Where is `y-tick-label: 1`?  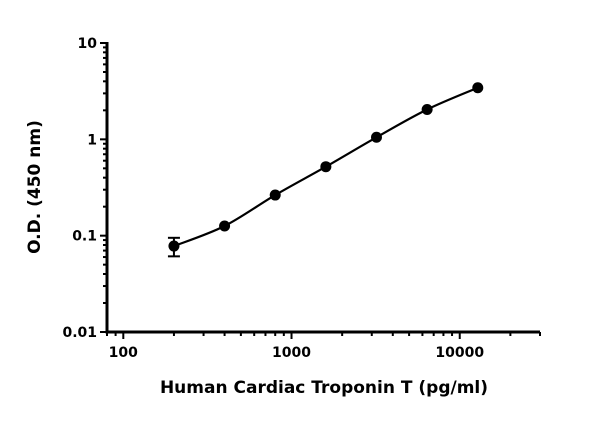 y-tick-label: 1 is located at coordinates (92, 140).